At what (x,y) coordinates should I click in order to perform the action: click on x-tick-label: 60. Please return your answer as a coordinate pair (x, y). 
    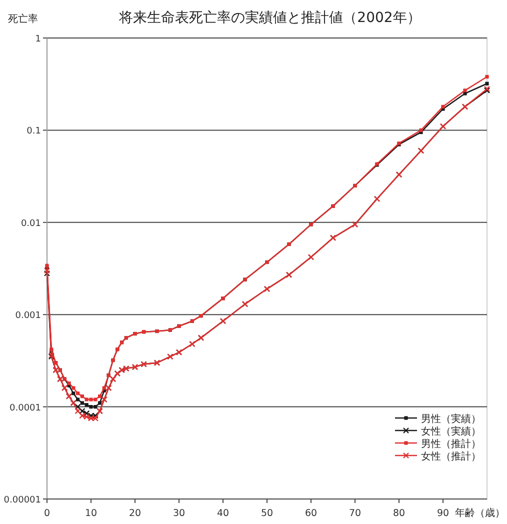
    Looking at the image, I should click on (311, 513).